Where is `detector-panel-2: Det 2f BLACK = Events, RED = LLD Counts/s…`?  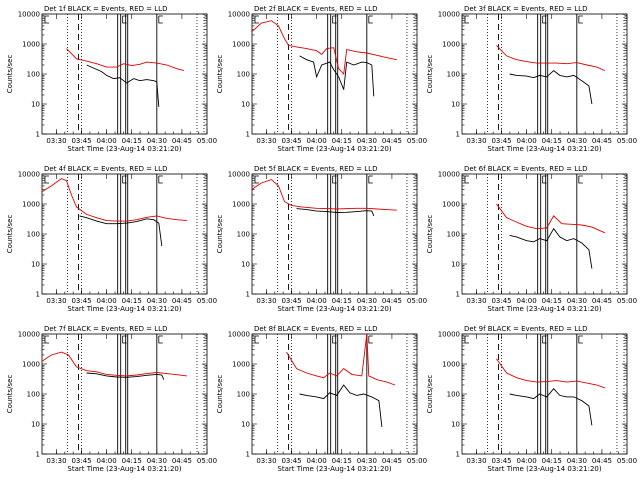 detector-panel-2: Det 2f BLACK = Events, RED = LLD Counts/s… is located at coordinates (321, 79).